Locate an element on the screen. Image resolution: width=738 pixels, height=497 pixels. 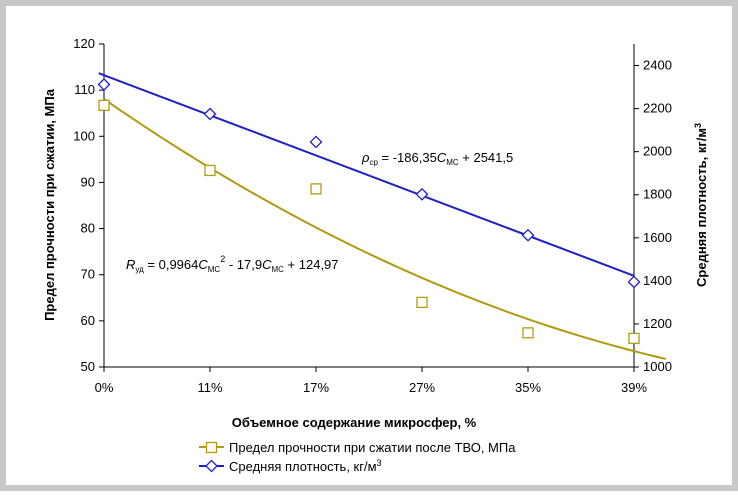
x-tick-label: 17% is located at coordinates (316, 387).